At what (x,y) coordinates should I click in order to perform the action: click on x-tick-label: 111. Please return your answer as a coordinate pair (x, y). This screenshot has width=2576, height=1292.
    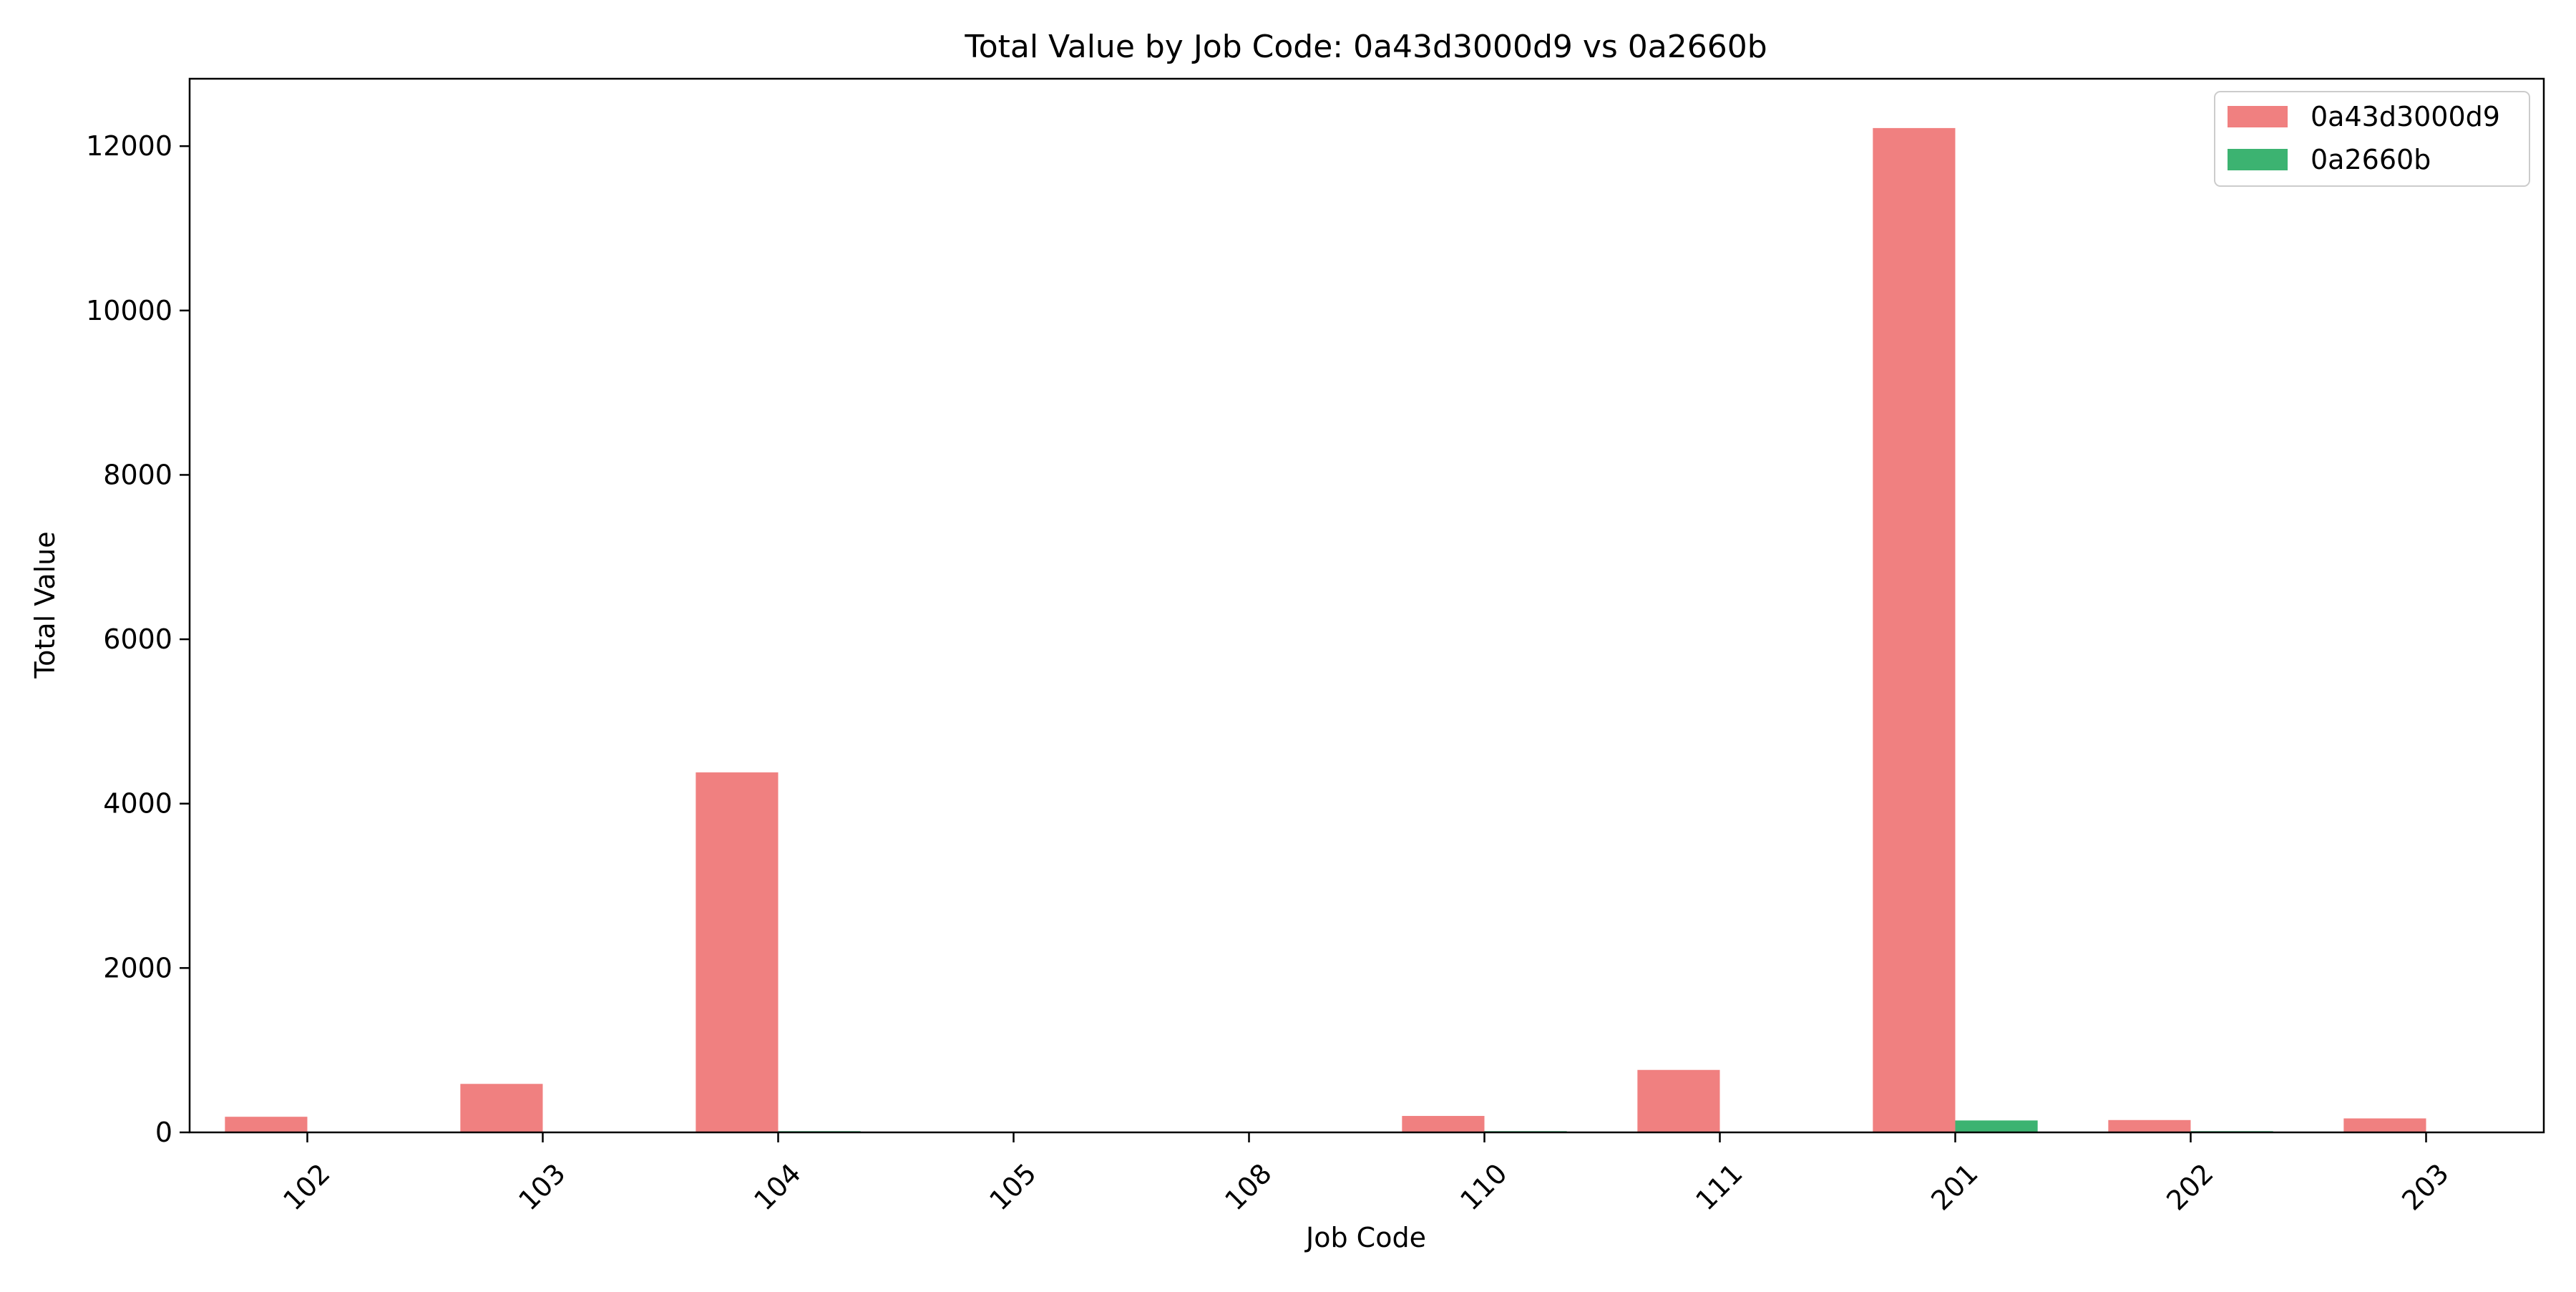
    Looking at the image, I should click on (1718, 1186).